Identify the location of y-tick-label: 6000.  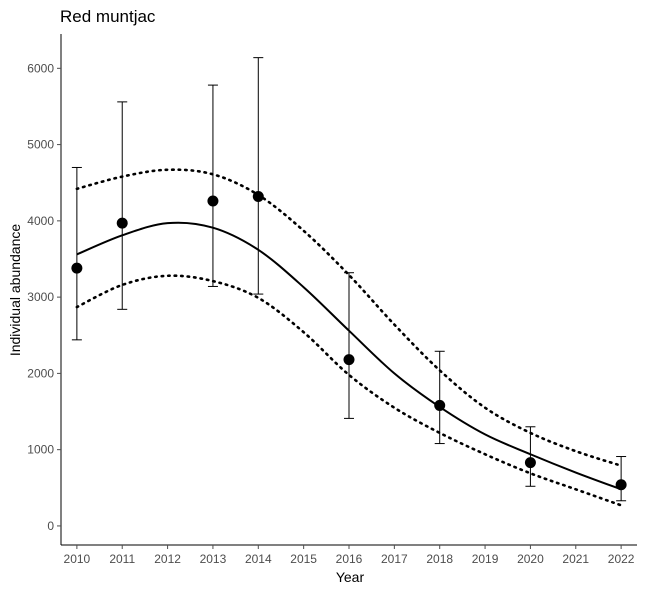
(40, 68).